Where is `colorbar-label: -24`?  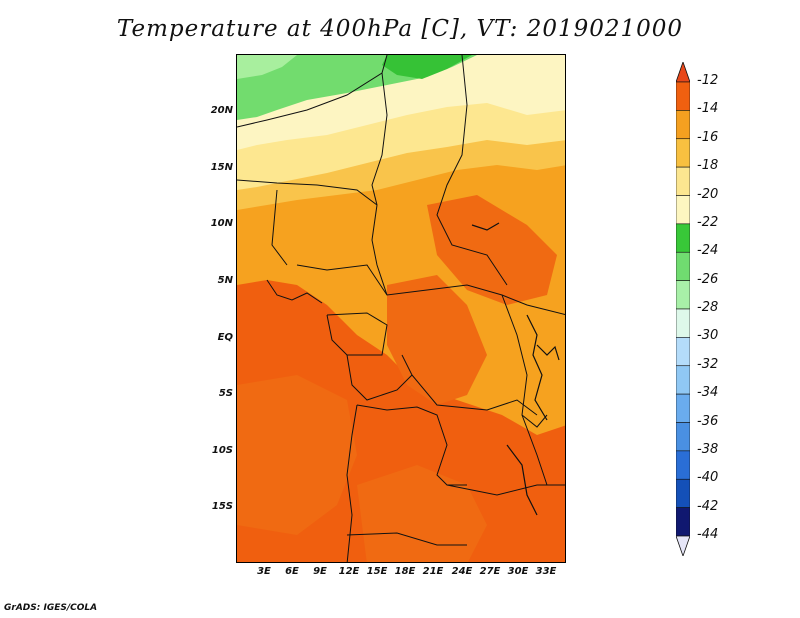
colorbar-label: -24 is located at coordinates (708, 251).